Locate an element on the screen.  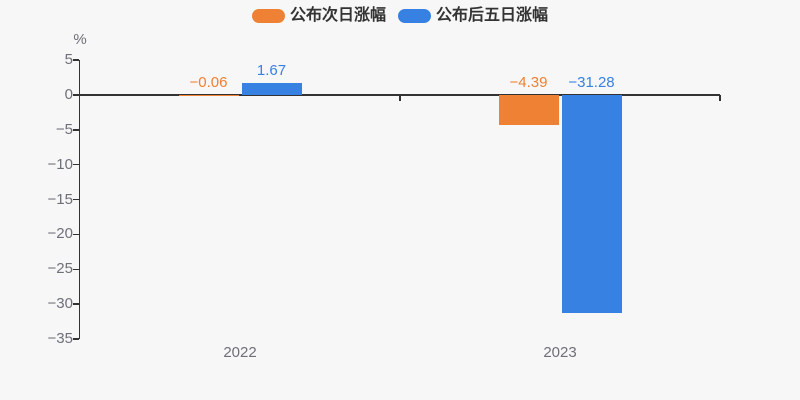
x-axis-category-label: 2023 is located at coordinates (560, 352).